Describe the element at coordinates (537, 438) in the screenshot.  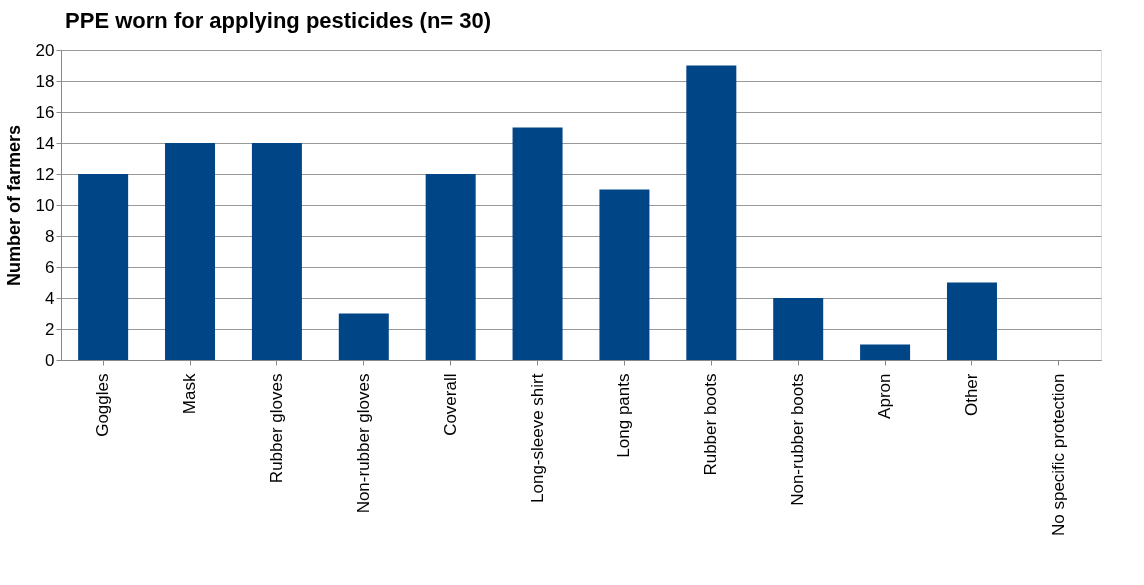
I see `x-tick-label: Long-sleeve shirt` at that location.